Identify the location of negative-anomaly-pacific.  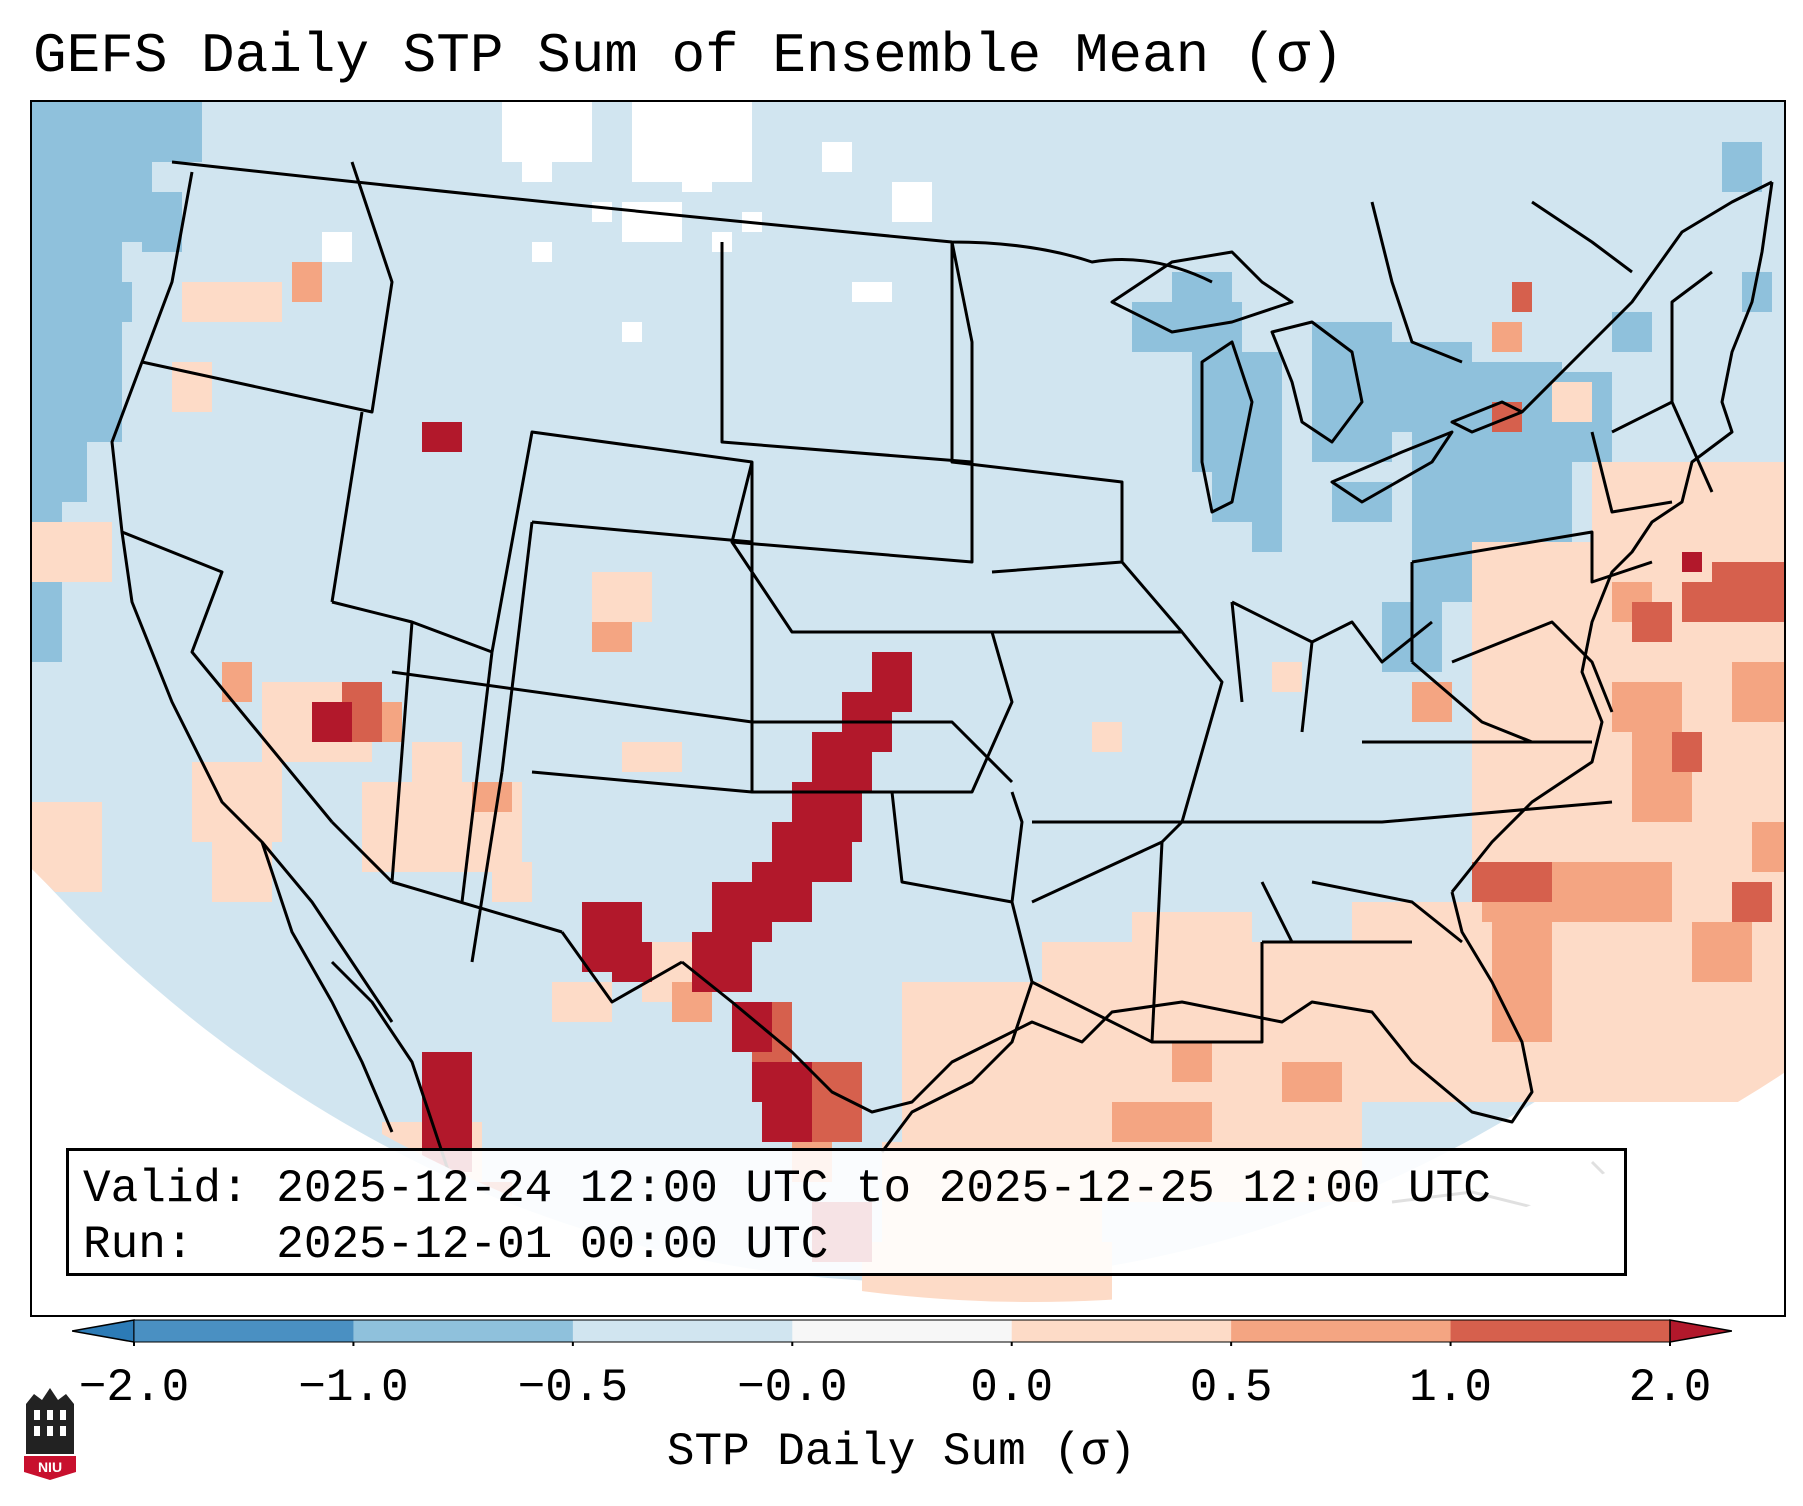
(117, 382).